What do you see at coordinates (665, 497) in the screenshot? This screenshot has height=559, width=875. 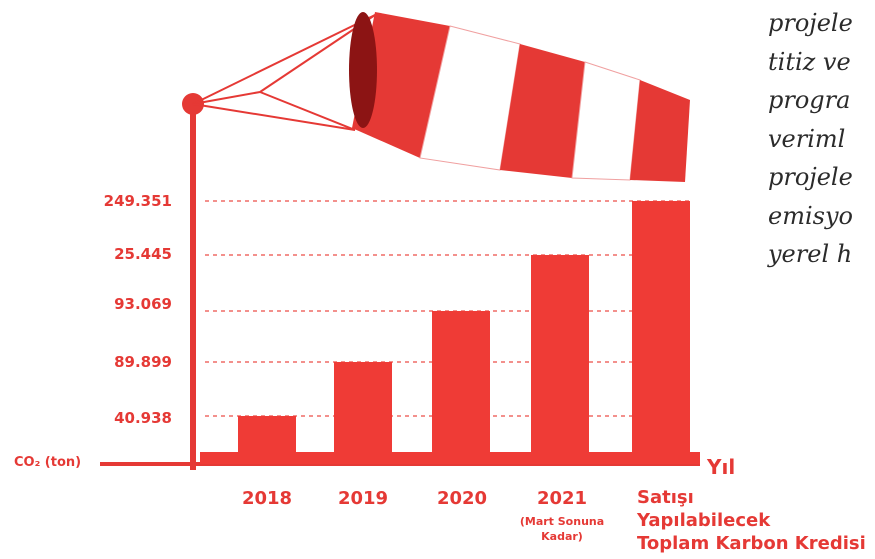 I see `total-label-line: Satışı` at bounding box center [665, 497].